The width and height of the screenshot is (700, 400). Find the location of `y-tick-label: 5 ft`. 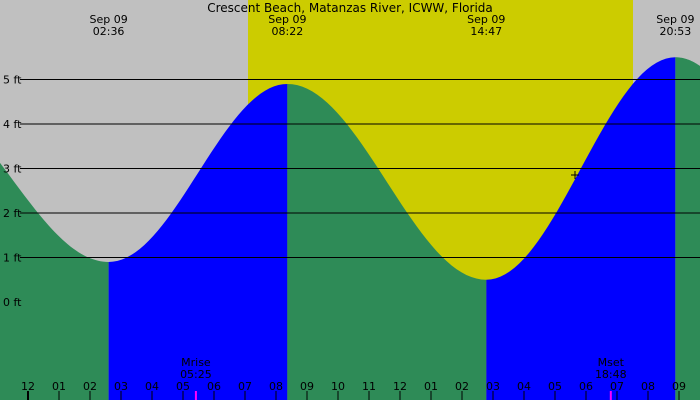

y-tick-label: 5 ft is located at coordinates (12, 80).